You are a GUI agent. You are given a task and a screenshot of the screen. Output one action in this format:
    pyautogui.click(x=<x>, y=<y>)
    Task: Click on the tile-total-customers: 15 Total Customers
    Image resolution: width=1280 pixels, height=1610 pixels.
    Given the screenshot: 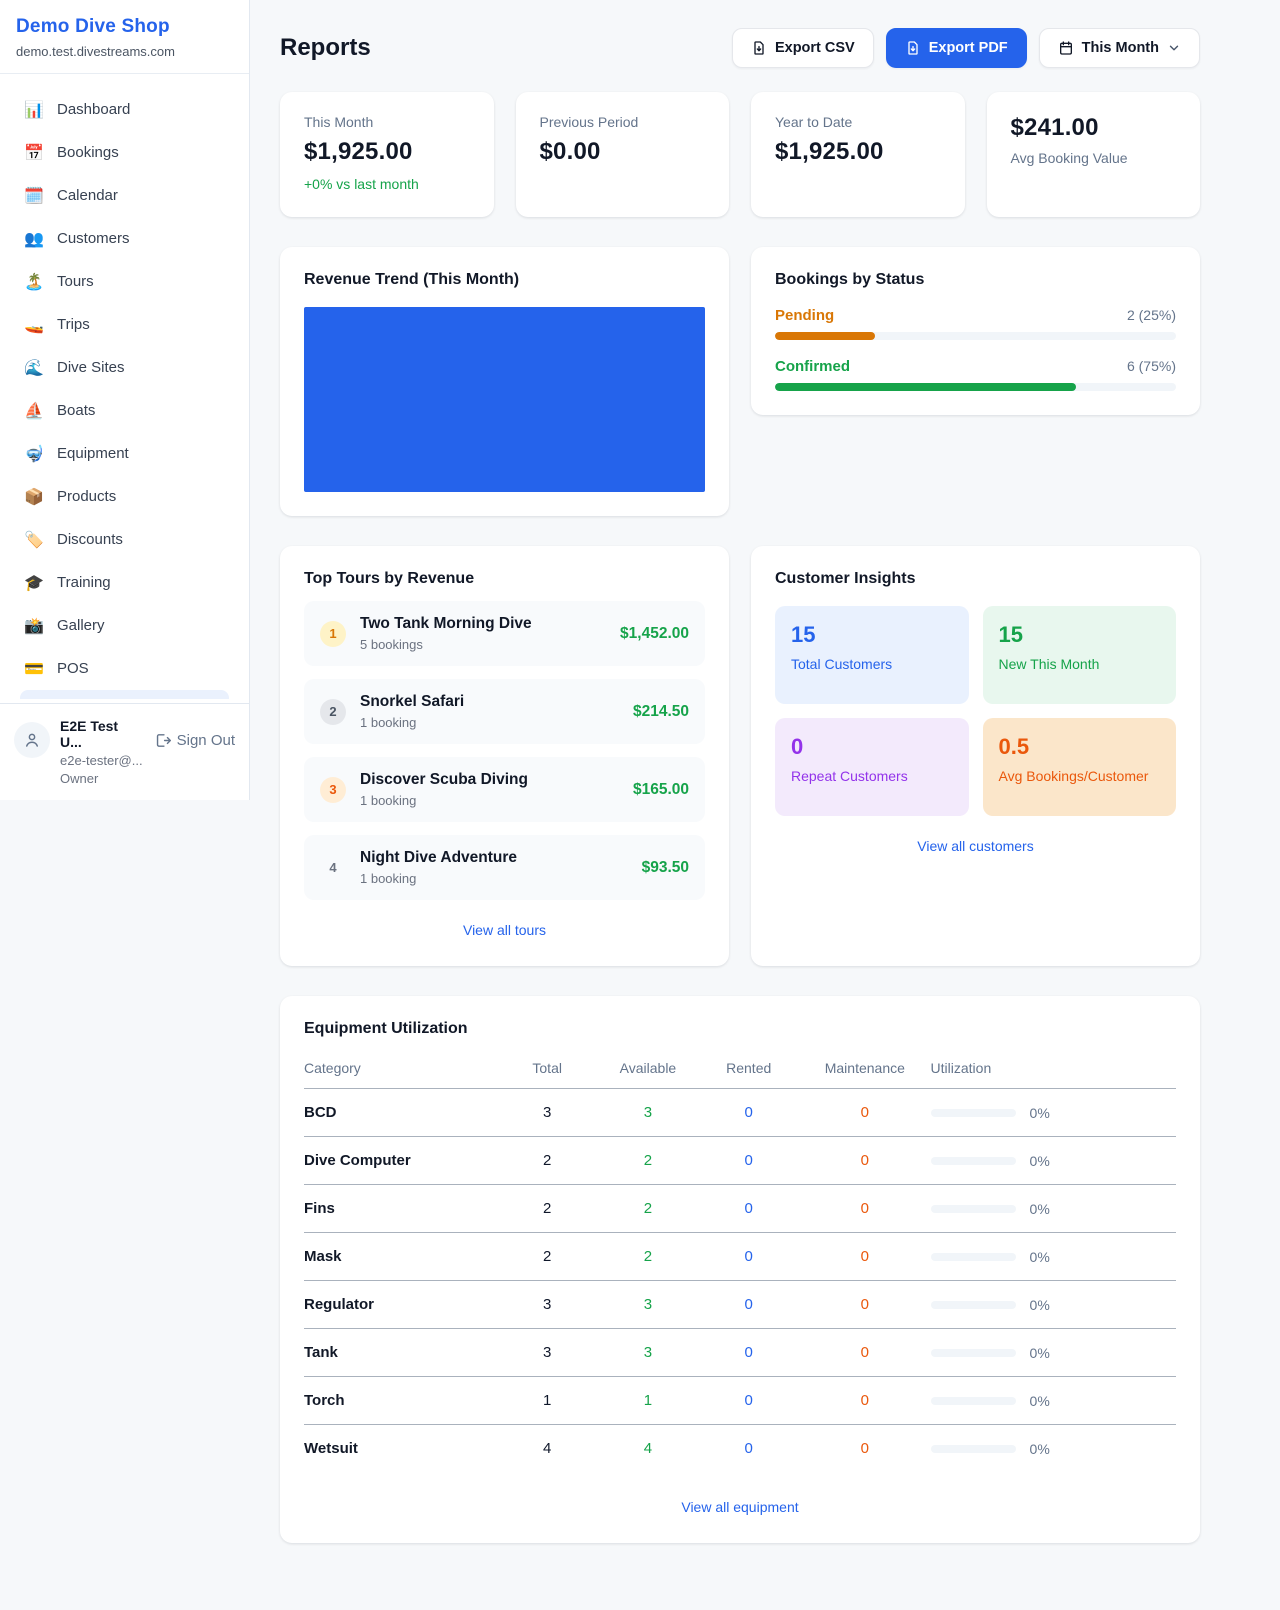 What is the action you would take?
    pyautogui.click(x=872, y=655)
    